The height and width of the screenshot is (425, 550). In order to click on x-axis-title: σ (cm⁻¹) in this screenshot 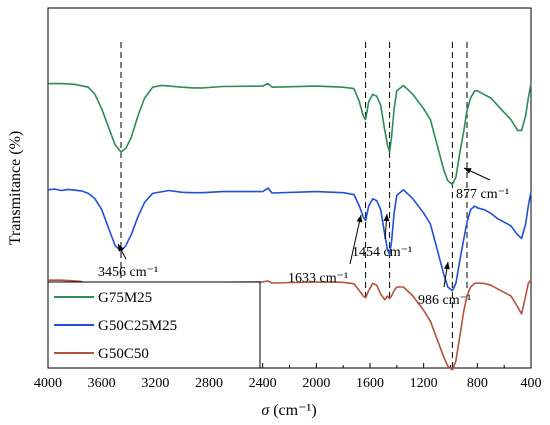, I will do `click(288, 410)`.